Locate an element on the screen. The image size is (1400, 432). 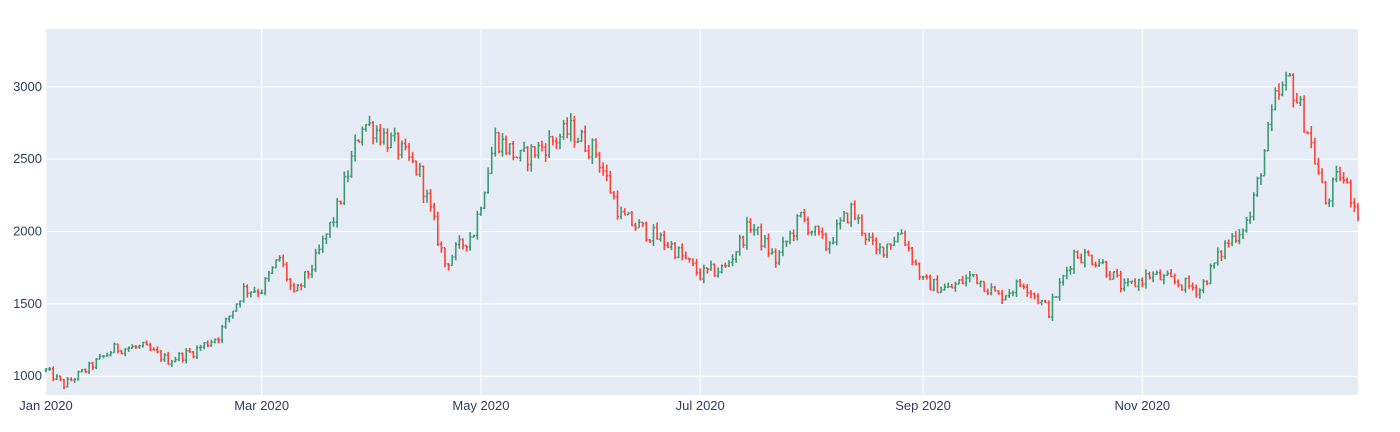
y-tick-label: 1500 is located at coordinates (27, 303).